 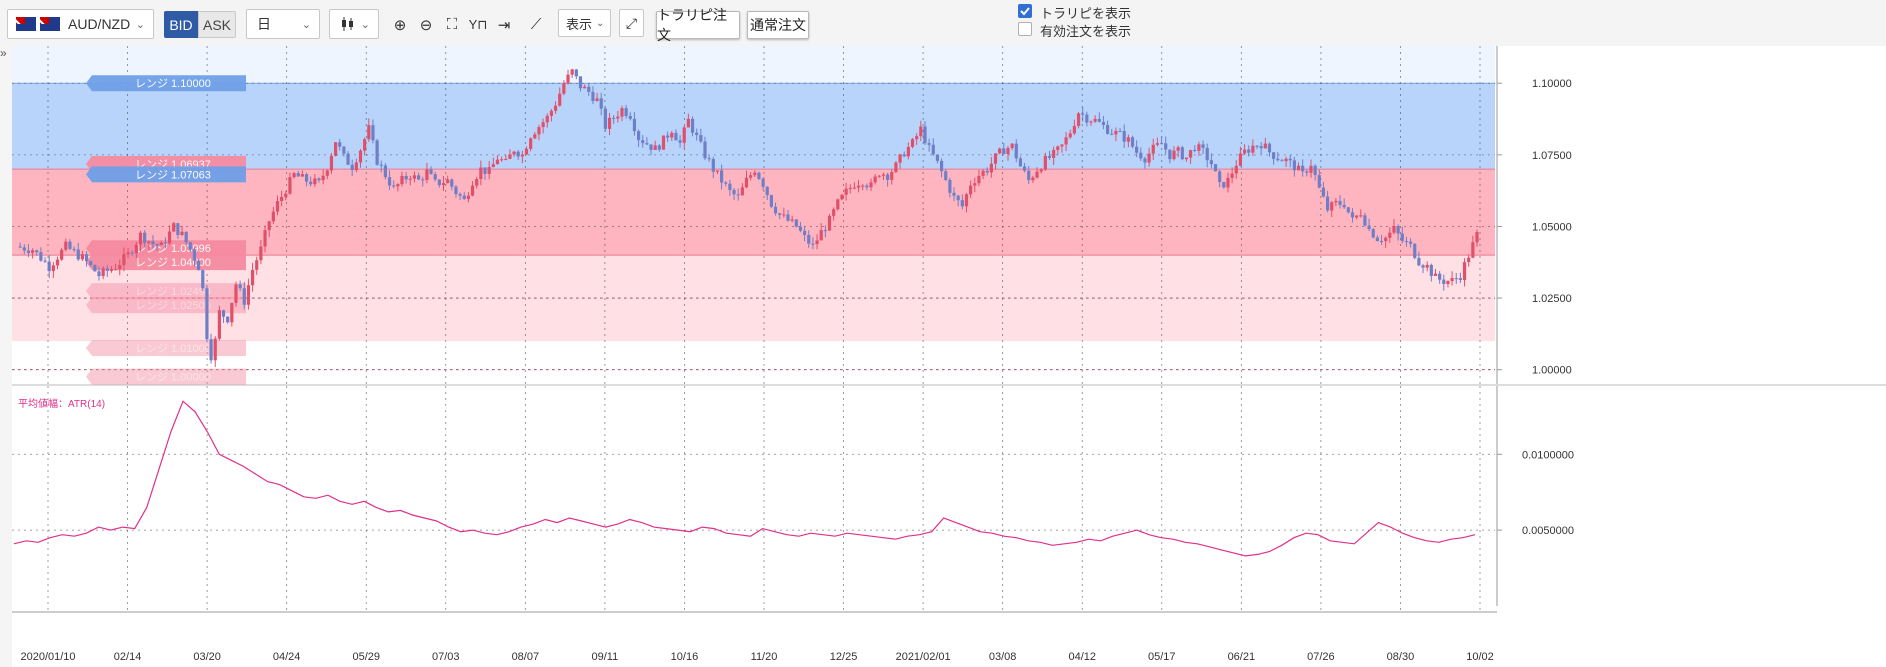 What do you see at coordinates (1086, 31) in the screenshot?
I see `show-active-orders-label: 有効注文を表示` at bounding box center [1086, 31].